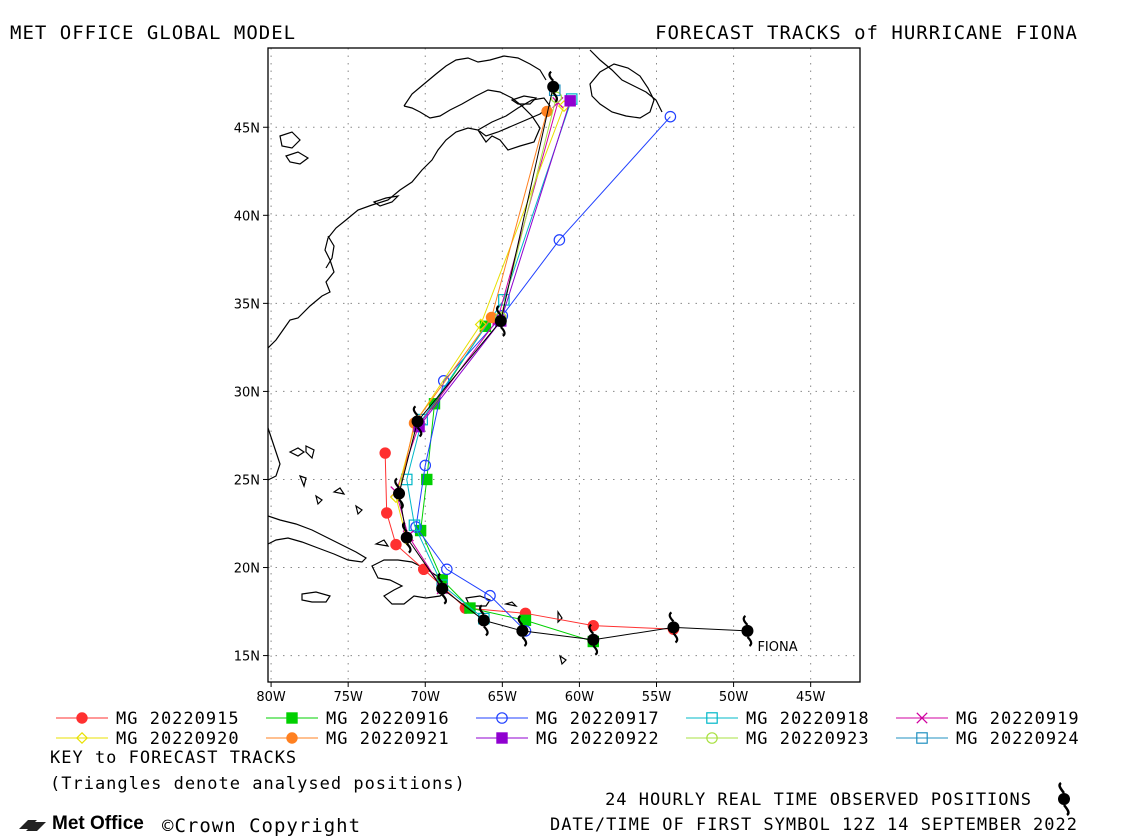 The height and width of the screenshot is (840, 1130). What do you see at coordinates (598, 739) in the screenshot?
I see `legend-label: MG 20220922` at bounding box center [598, 739].